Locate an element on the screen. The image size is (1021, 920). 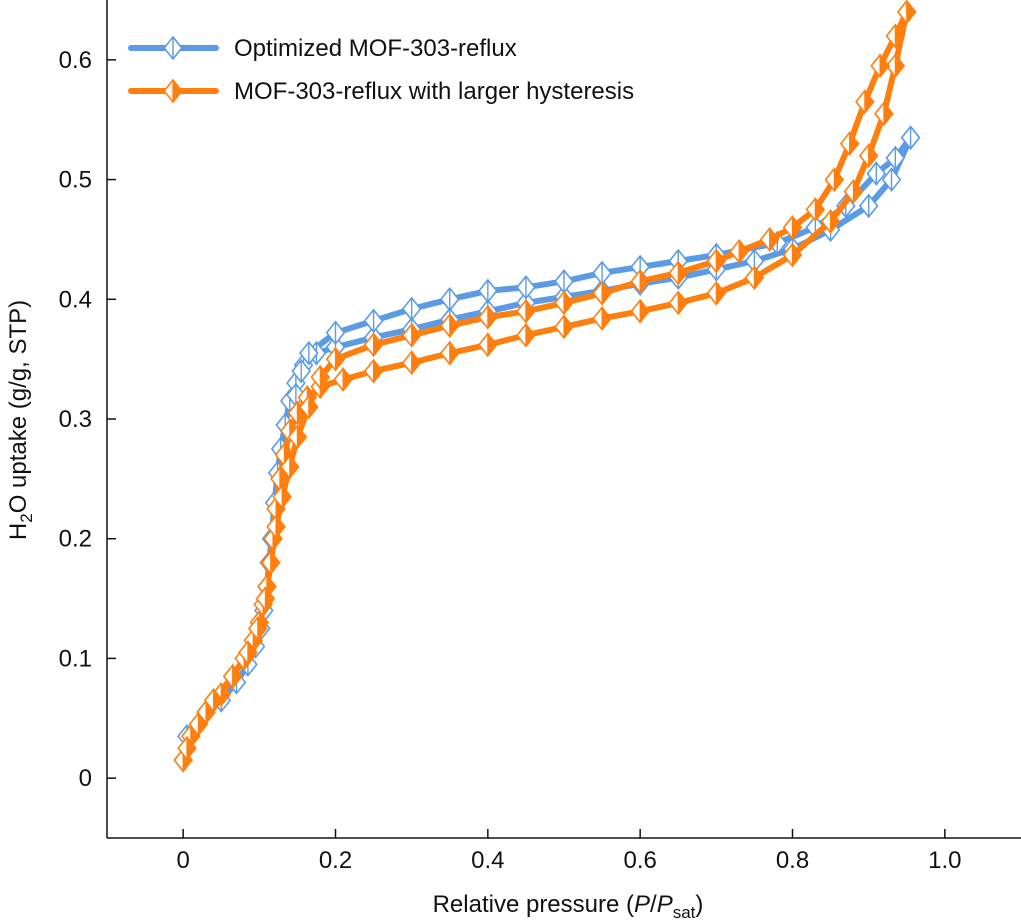
legend-label-optimized: Optimized MOF-303-reflux is located at coordinates (375, 48).